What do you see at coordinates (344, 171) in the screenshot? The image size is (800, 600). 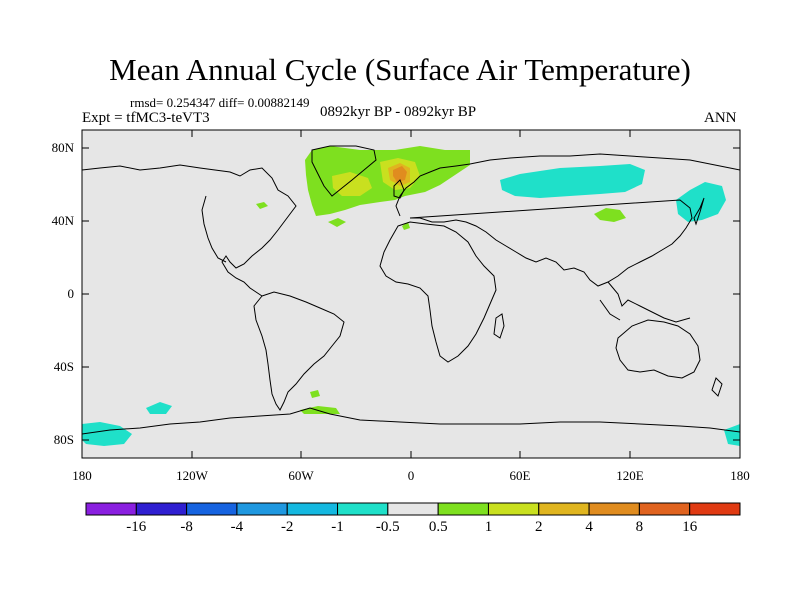 I see `greenland-coast` at bounding box center [344, 171].